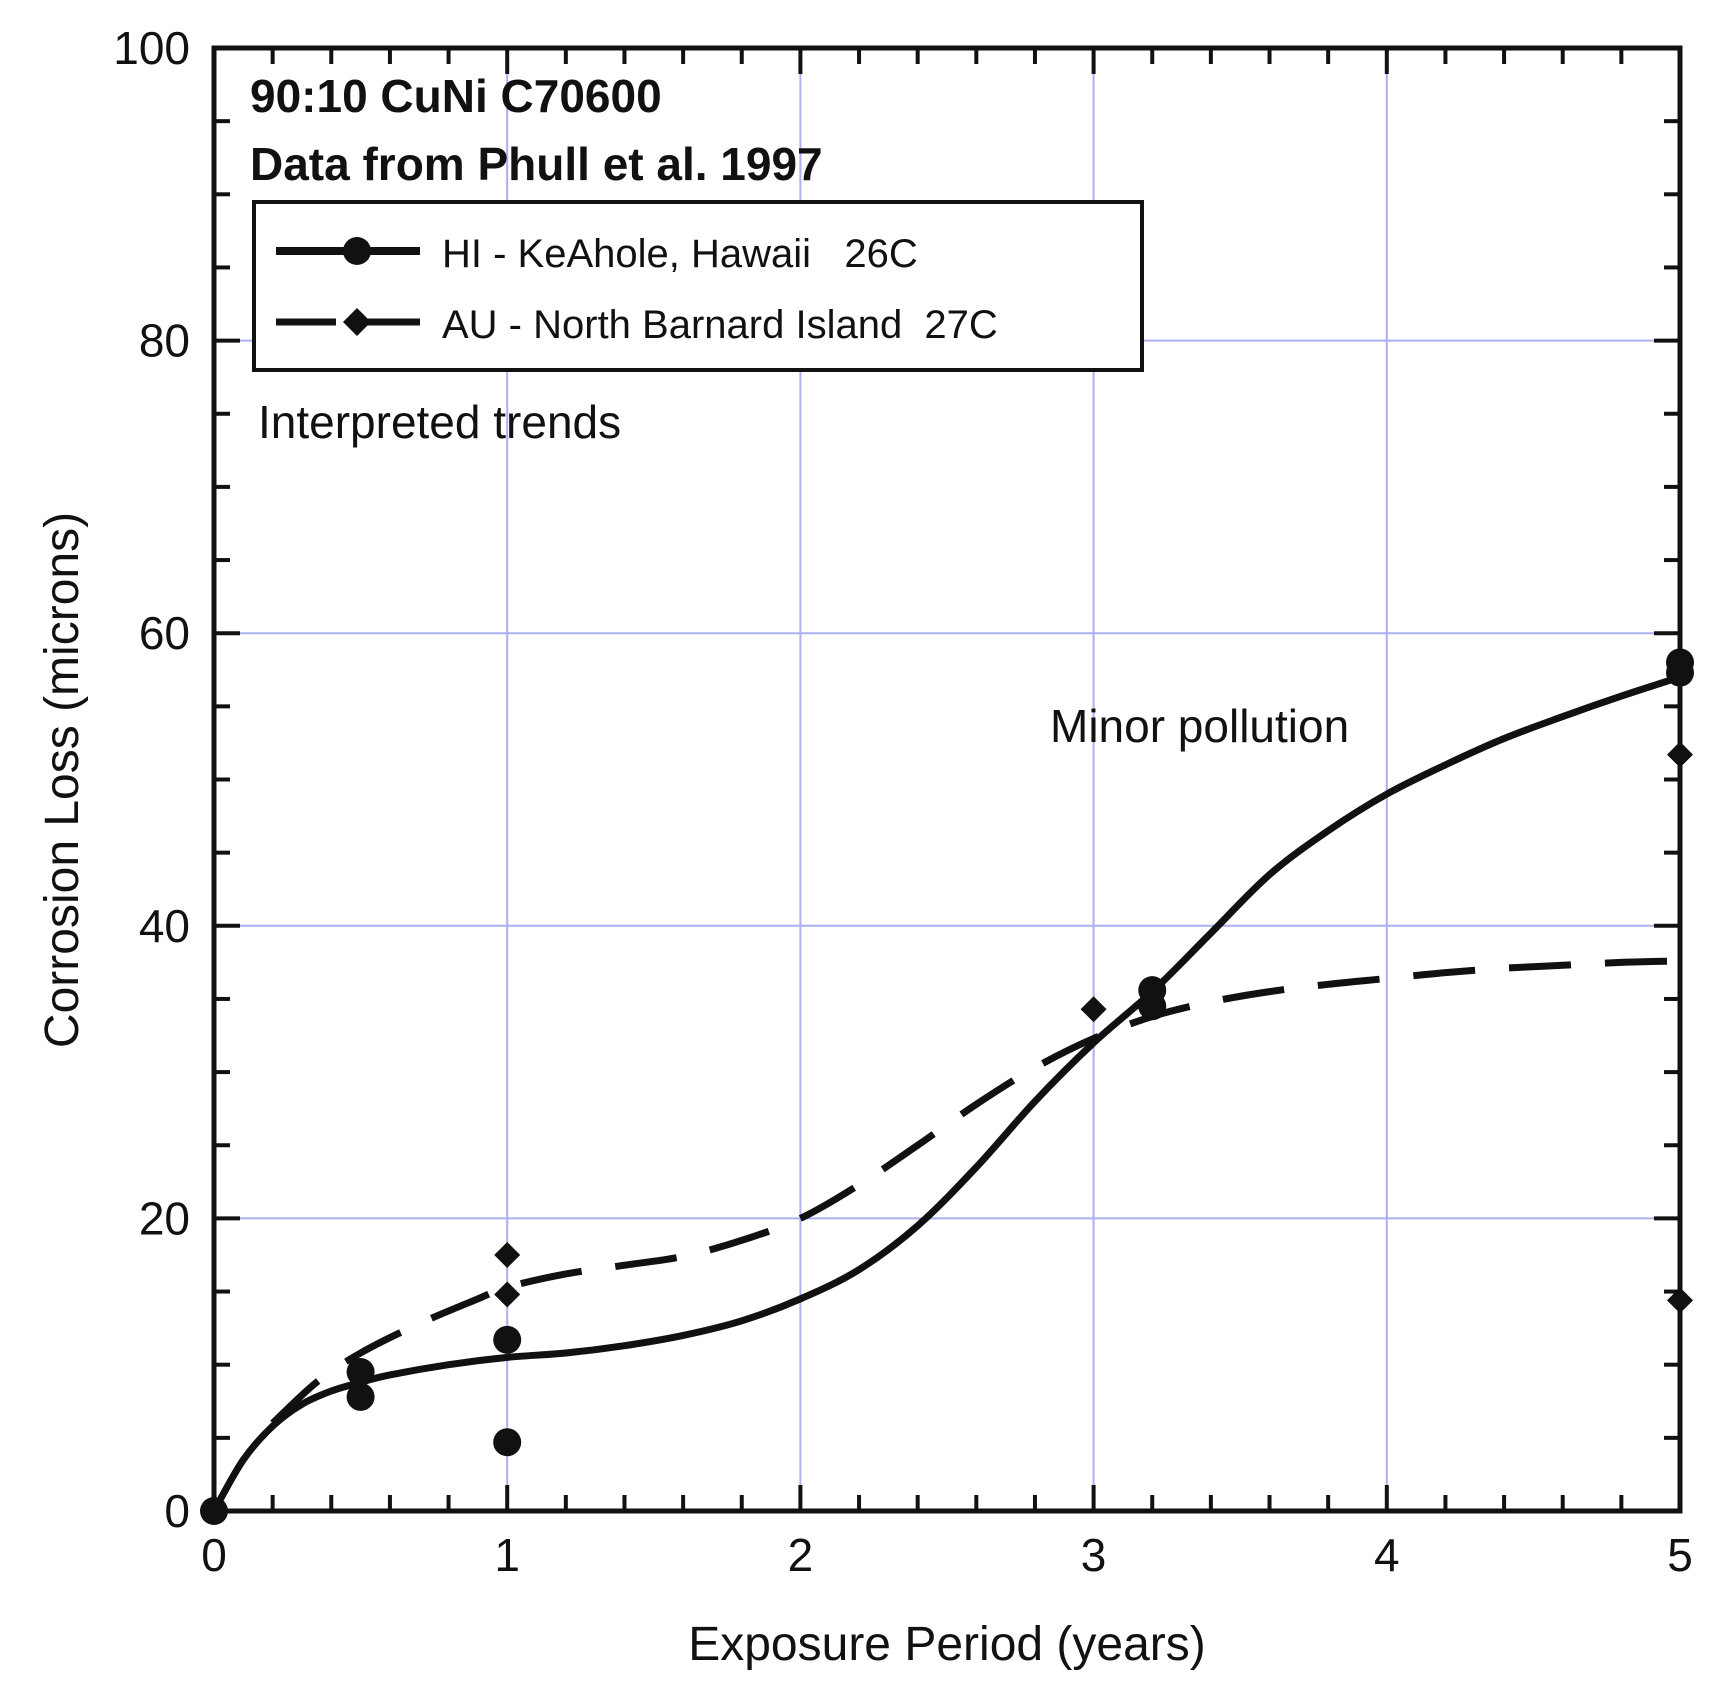  I want to click on chart-title: 90:10 CuNi C70600, so click(456, 96).